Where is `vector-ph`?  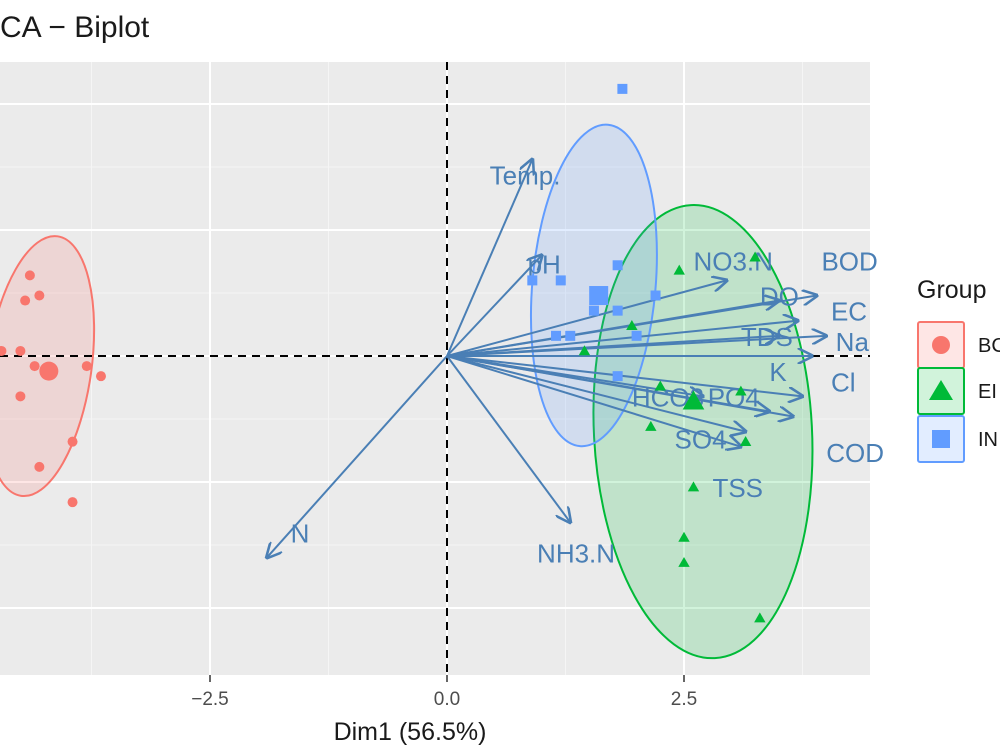
vector-ph is located at coordinates (494, 306).